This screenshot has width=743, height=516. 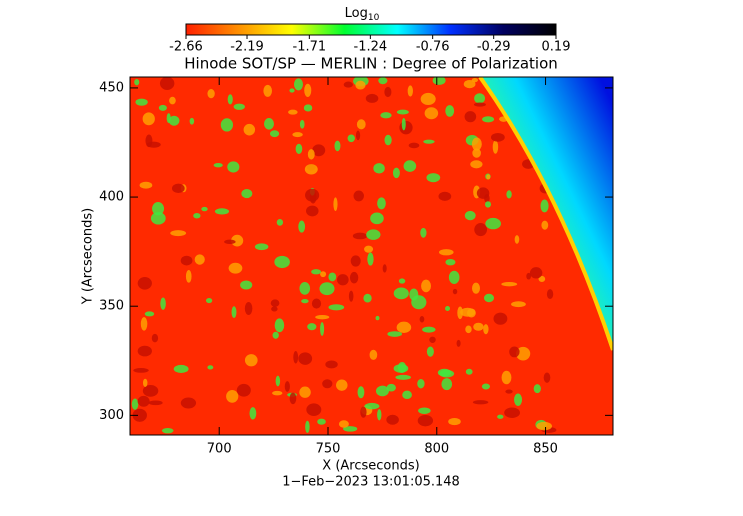 I want to click on colorbar-tick-label: -0.76, so click(x=433, y=47).